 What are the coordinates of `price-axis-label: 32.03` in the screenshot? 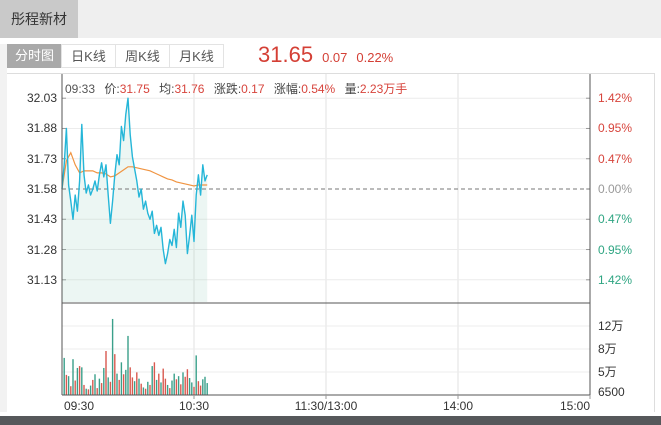 It's located at (41, 98).